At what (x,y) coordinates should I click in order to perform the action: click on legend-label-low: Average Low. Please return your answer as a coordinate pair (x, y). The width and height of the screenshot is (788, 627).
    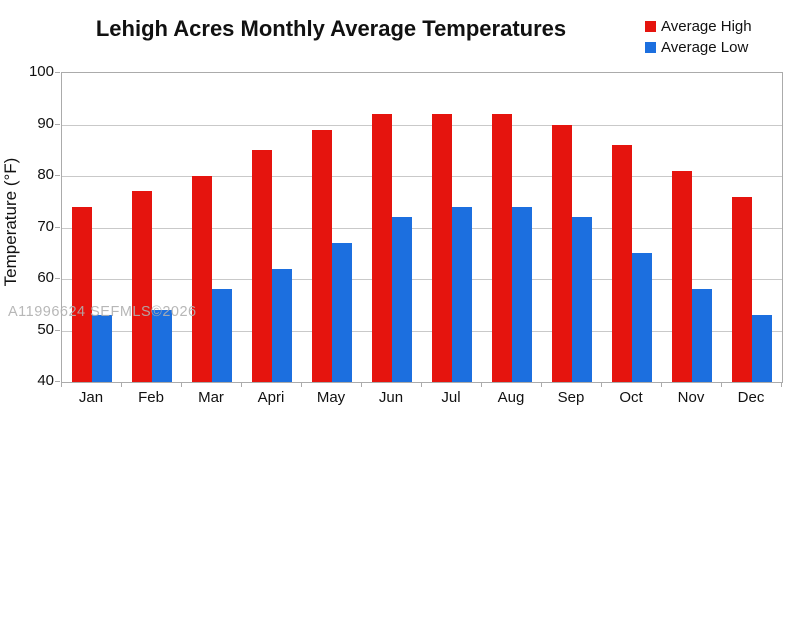
    Looking at the image, I should click on (705, 47).